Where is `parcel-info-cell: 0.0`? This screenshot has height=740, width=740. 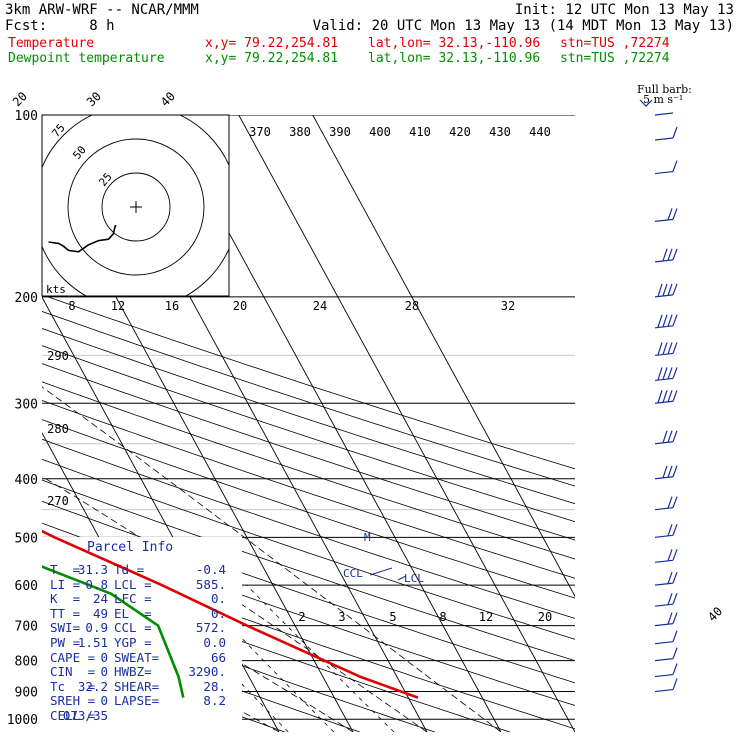 parcel-info-cell: 0.0 is located at coordinates (214, 642).